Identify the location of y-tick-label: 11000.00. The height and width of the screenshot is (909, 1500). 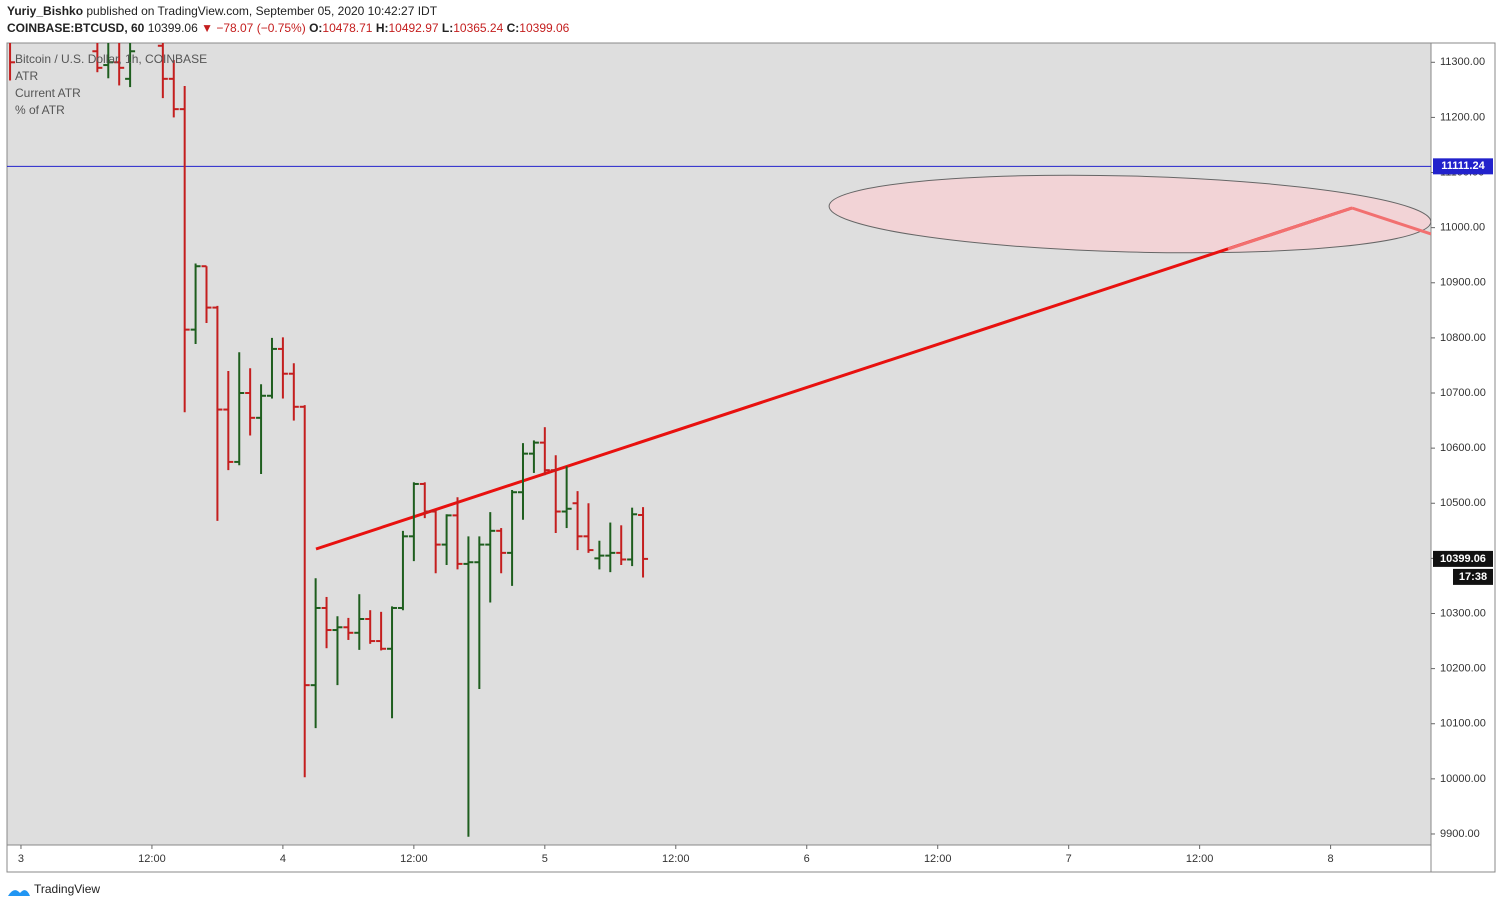
(1462, 228).